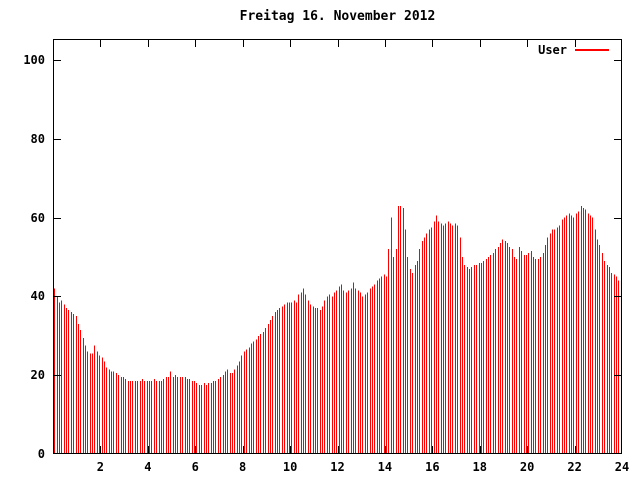  What do you see at coordinates (37, 217) in the screenshot?
I see `y-tick-label: 60` at bounding box center [37, 217].